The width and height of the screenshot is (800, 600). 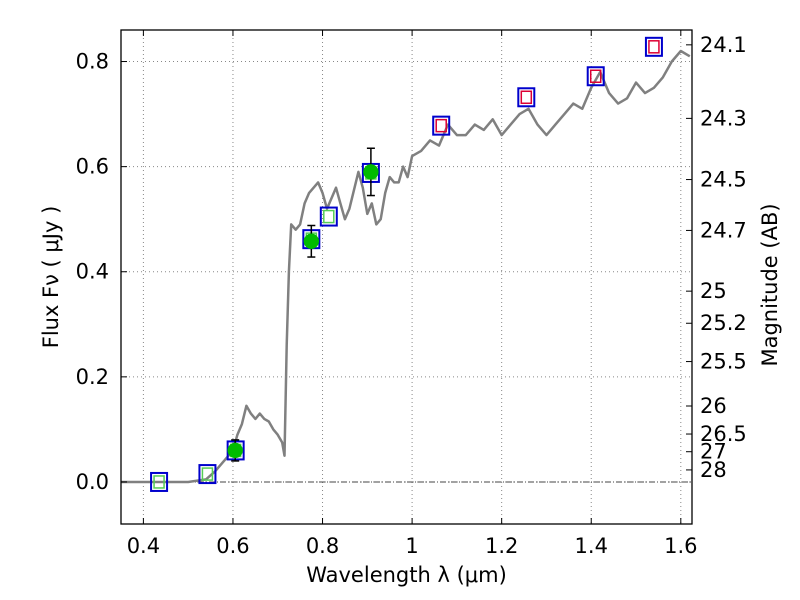 What do you see at coordinates (92, 167) in the screenshot?
I see `y-tick-label: 0.6` at bounding box center [92, 167].